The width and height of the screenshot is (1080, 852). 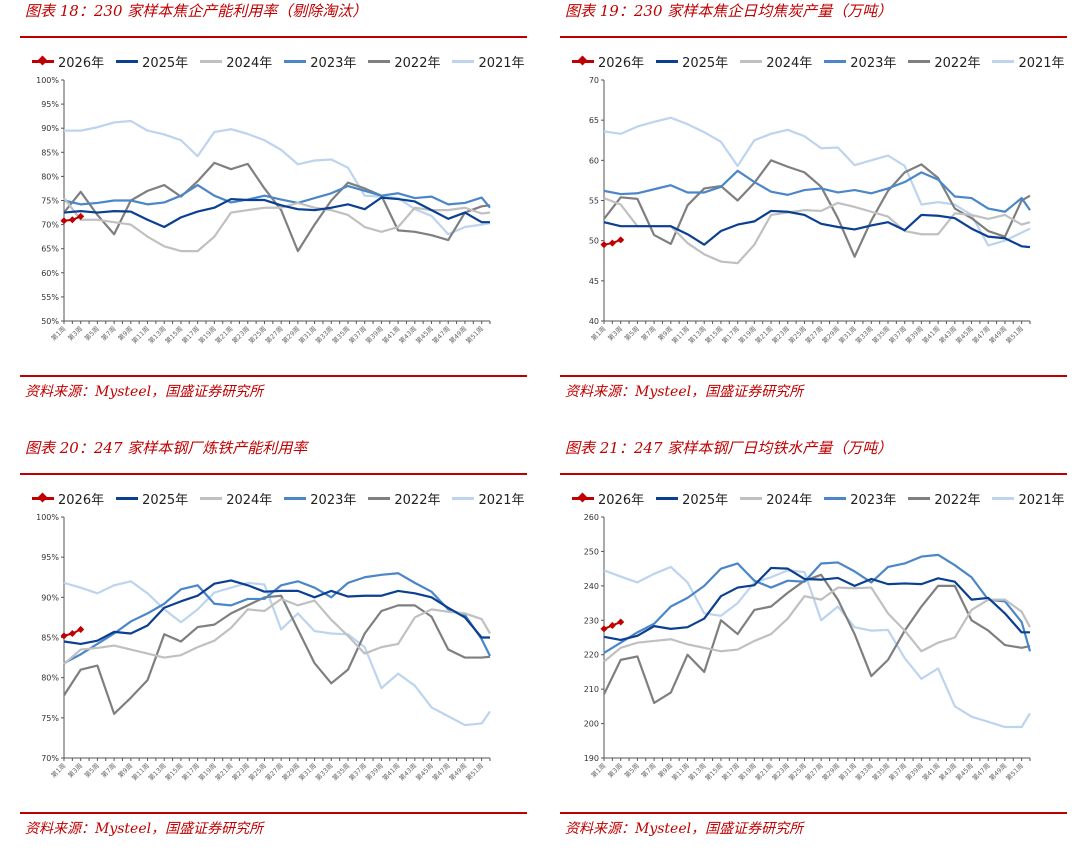 I want to click on x-tick-label: 第33周, so click(x=863, y=334).